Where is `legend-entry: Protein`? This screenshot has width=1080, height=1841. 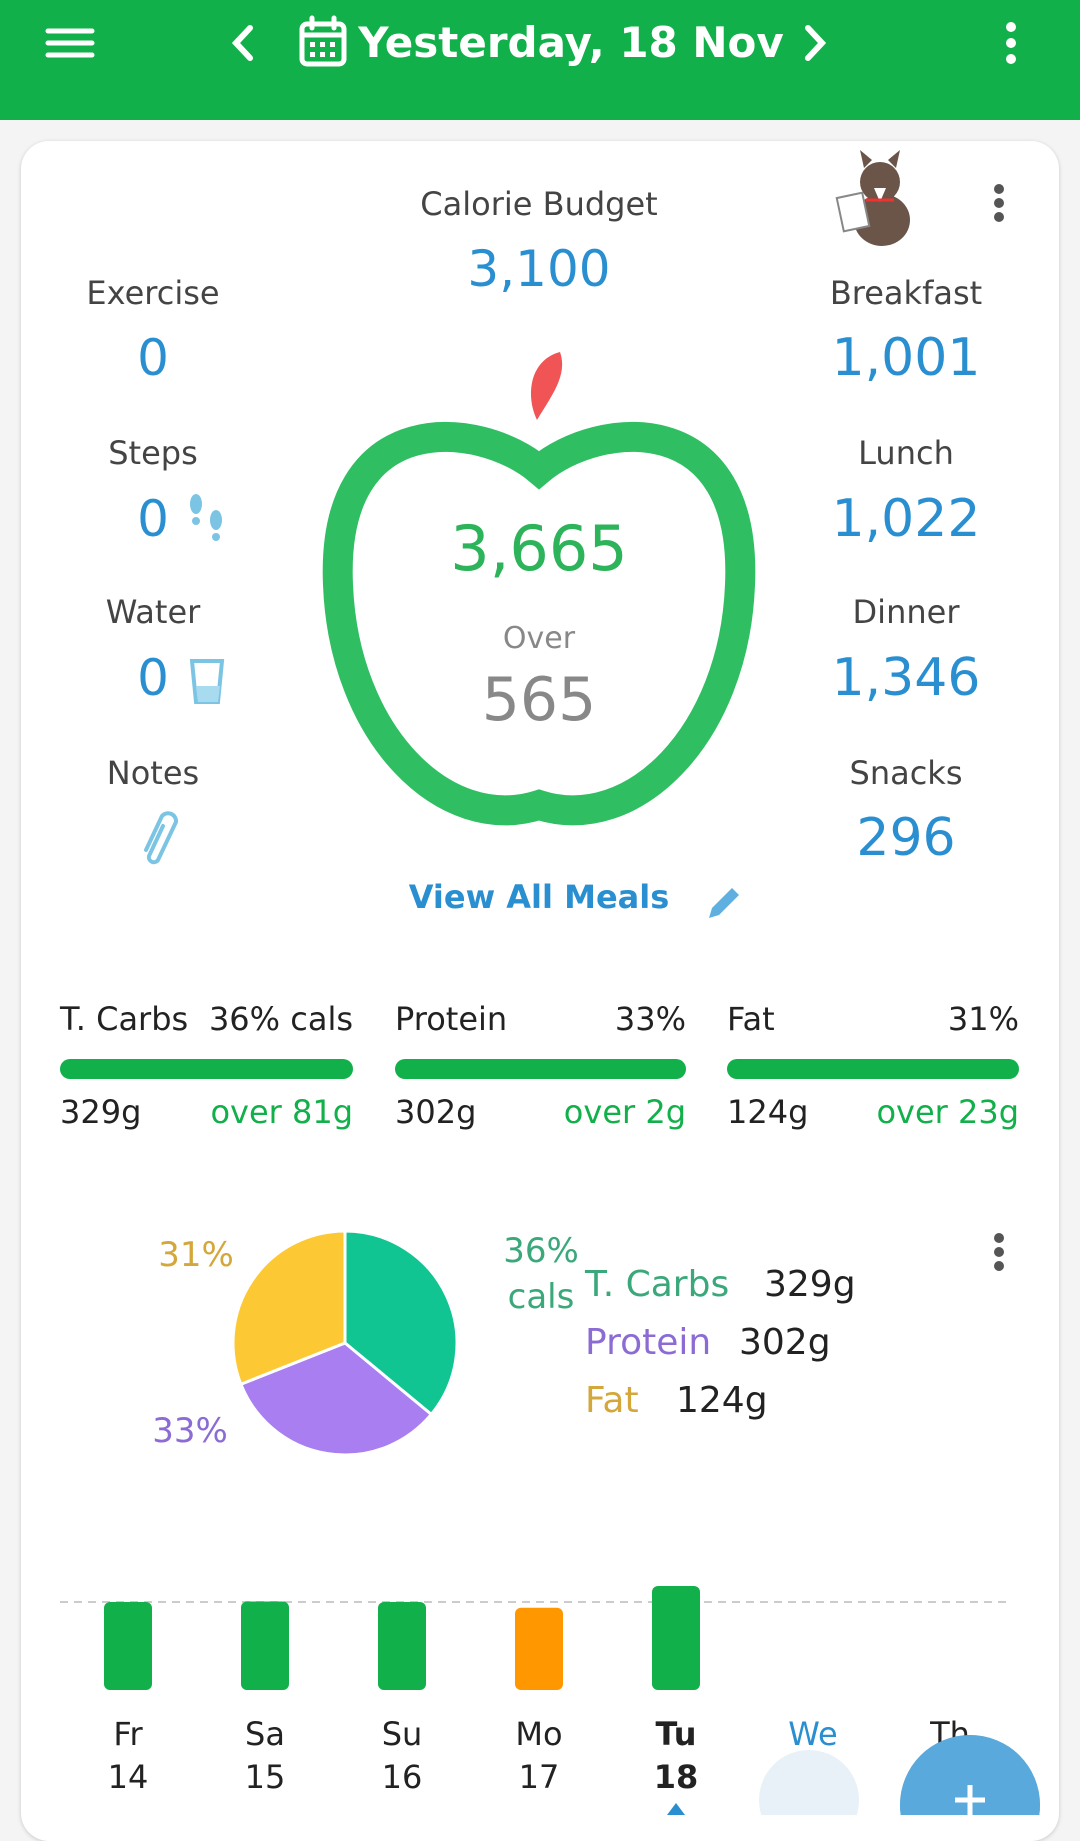 legend-entry: Protein is located at coordinates (648, 1342).